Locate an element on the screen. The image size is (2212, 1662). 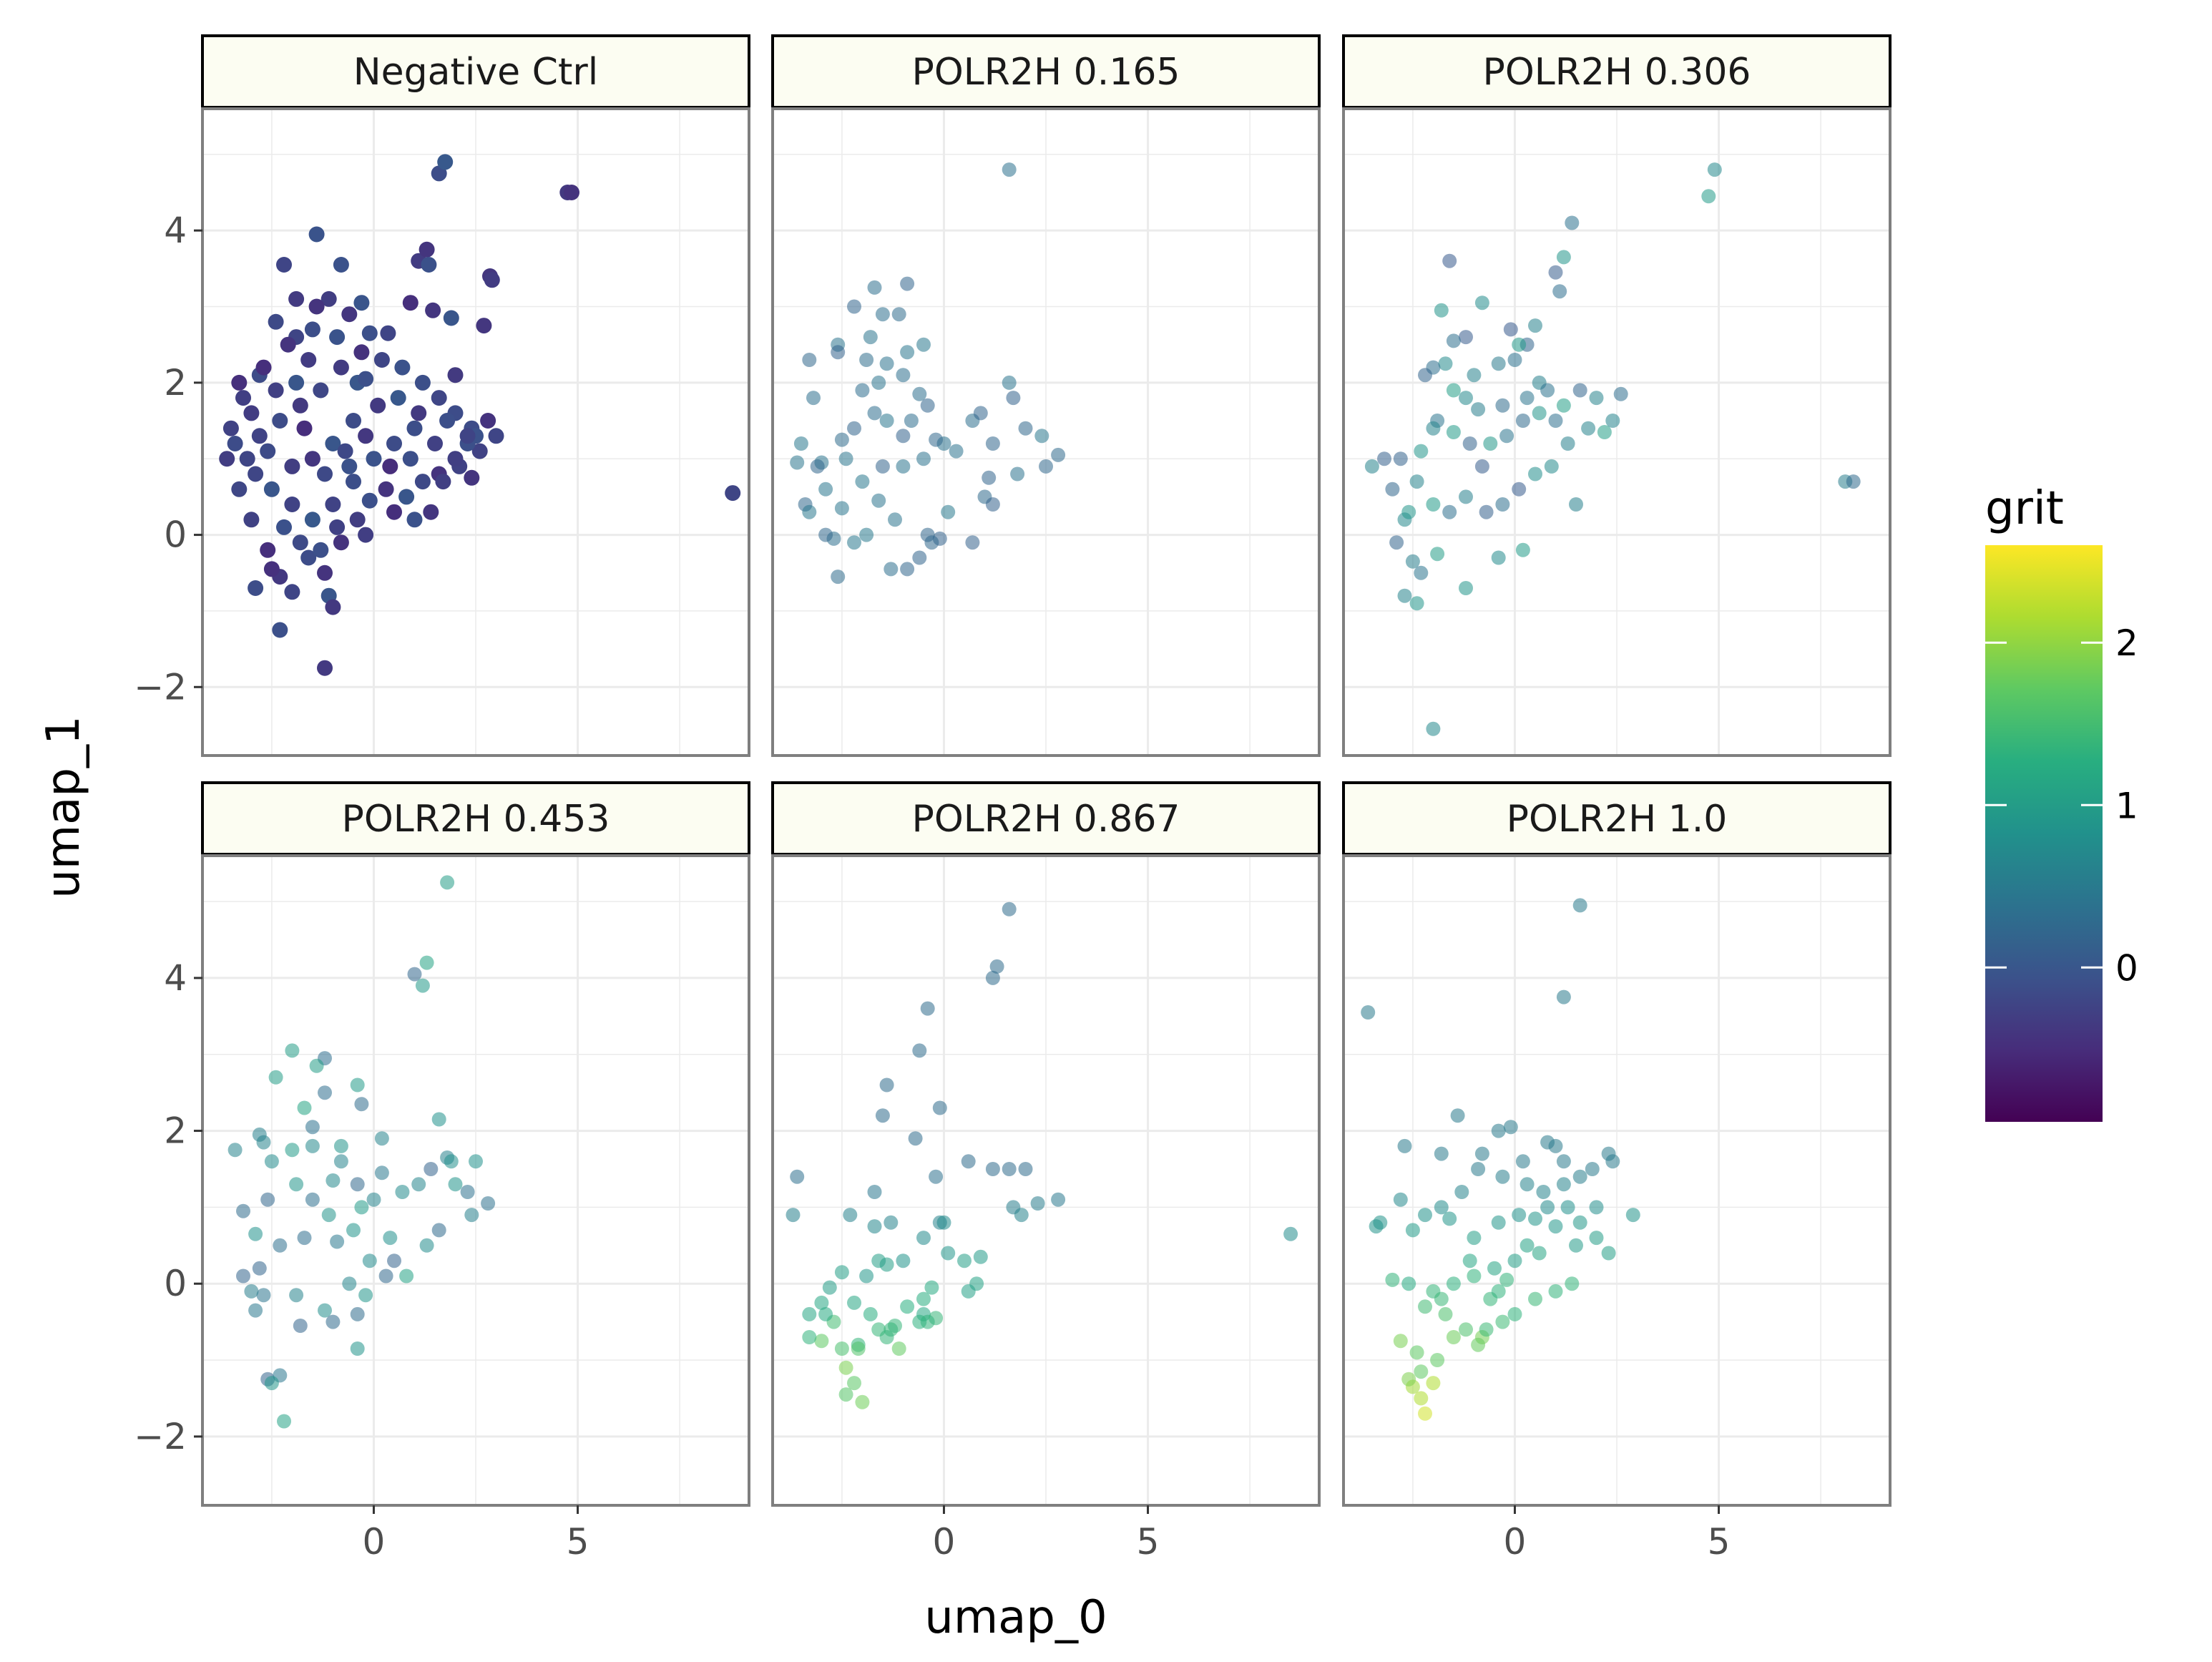
facet-panel: POLR2H 0.867 is located at coordinates (1046, 1144).